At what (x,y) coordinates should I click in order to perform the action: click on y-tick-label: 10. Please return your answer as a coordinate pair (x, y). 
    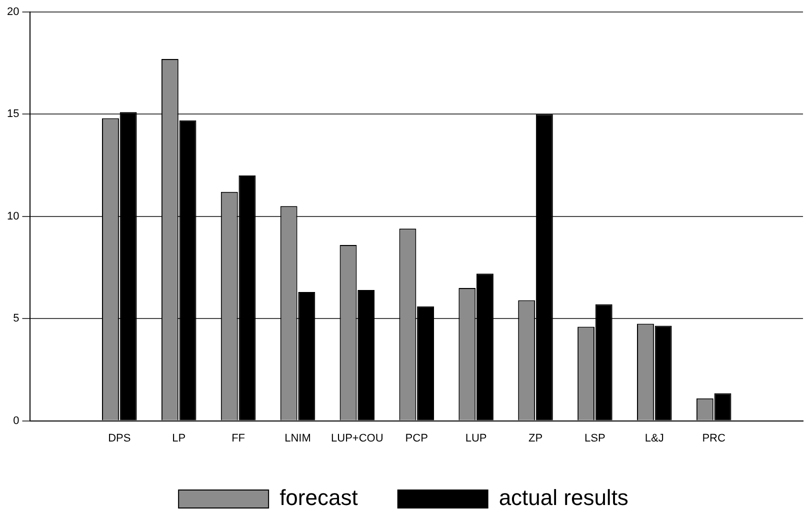
    Looking at the image, I should click on (13, 216).